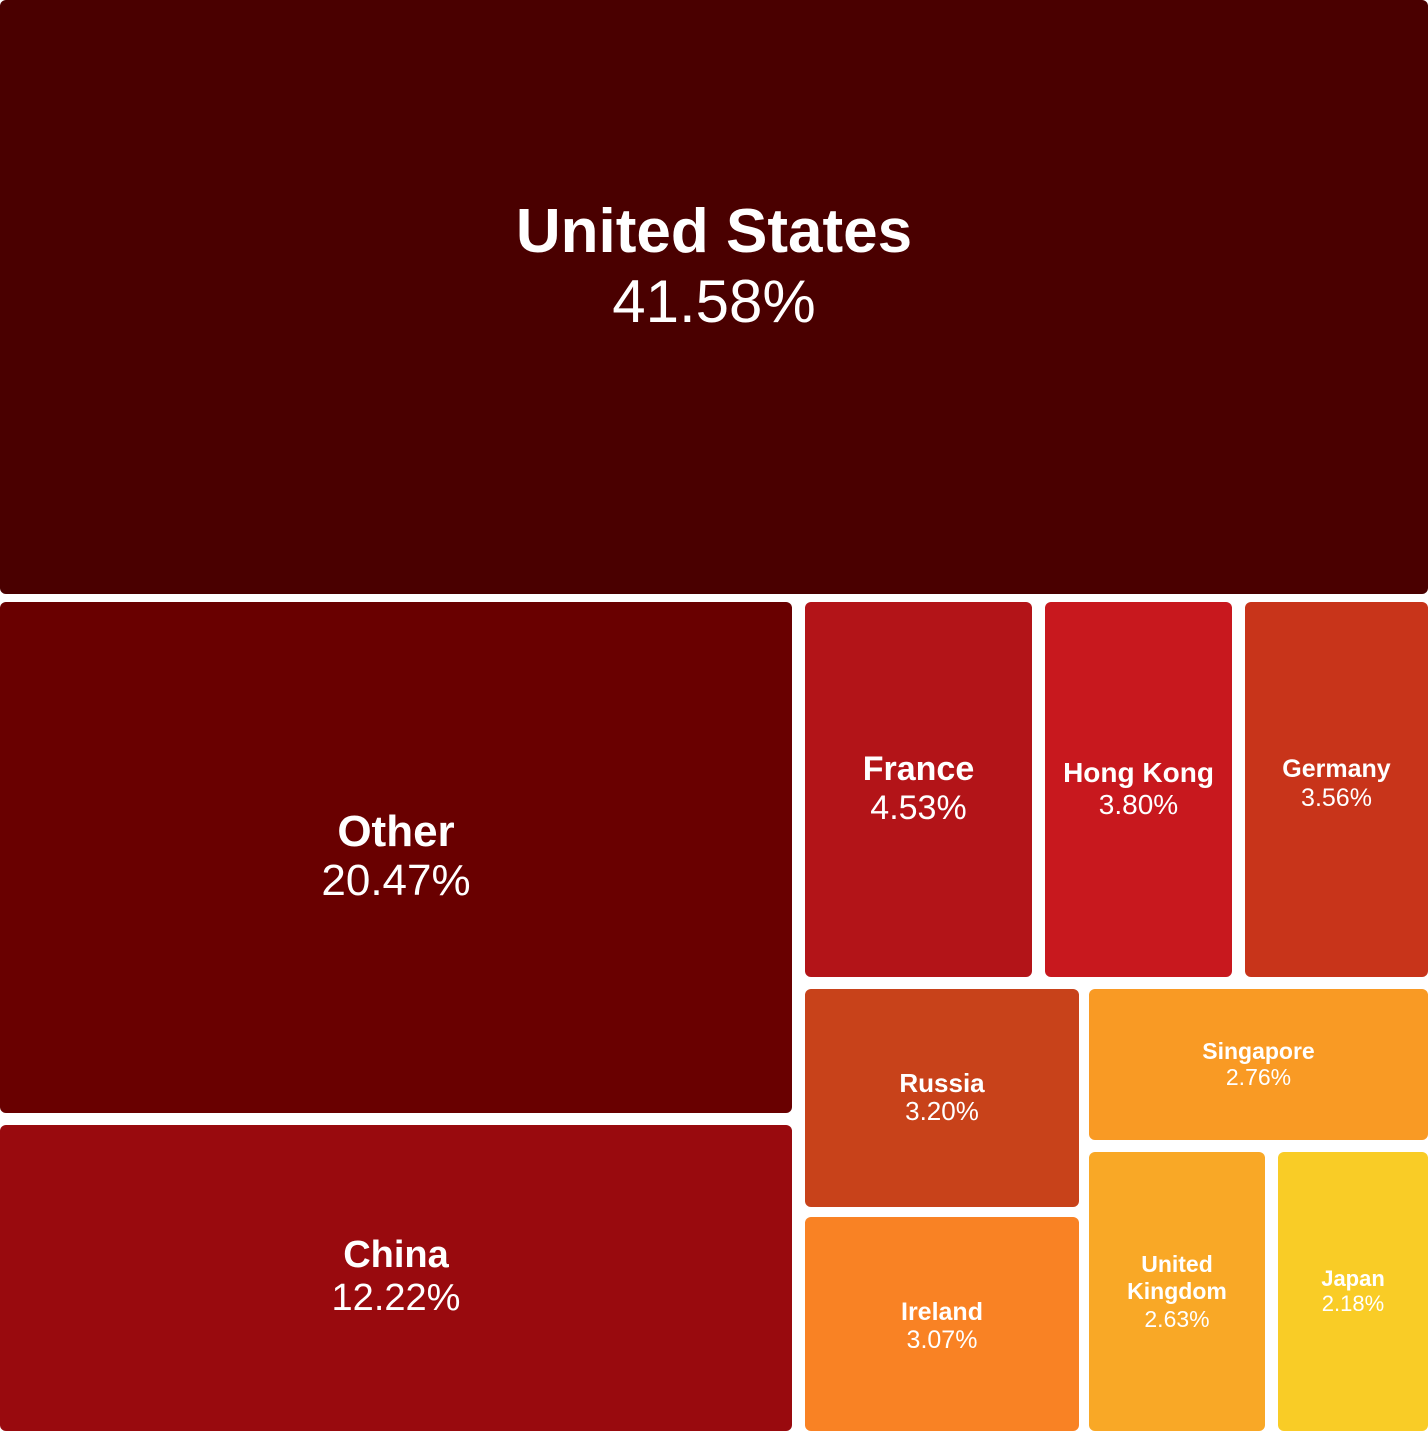  I want to click on tile-ireland-value: 3.07%, so click(942, 1340).